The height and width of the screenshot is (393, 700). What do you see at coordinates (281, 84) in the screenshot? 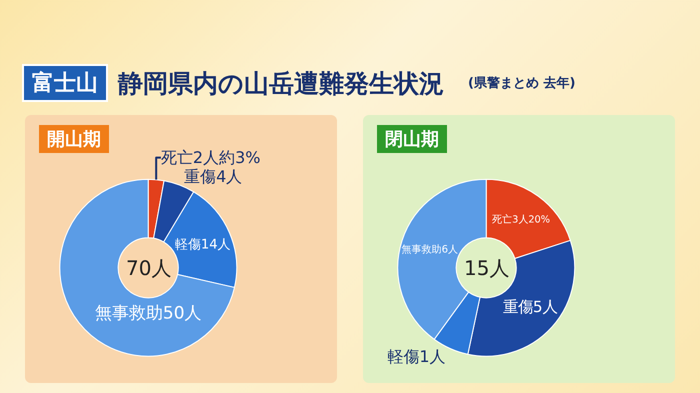
I see `text: 静岡県内の山岳遭難発生状況` at bounding box center [281, 84].